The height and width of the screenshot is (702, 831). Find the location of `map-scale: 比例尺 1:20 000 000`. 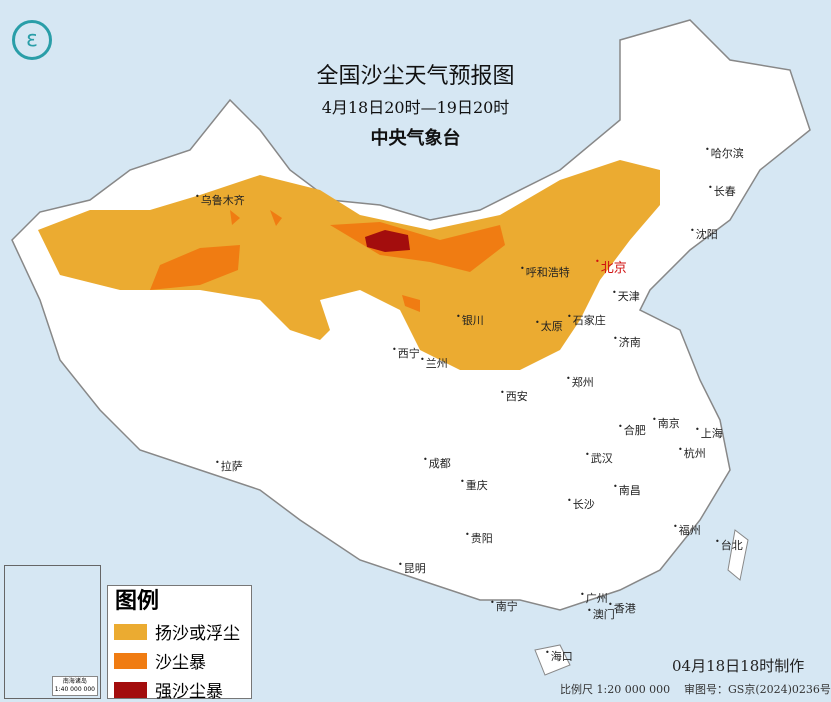

map-scale: 比例尺 1:20 000 000 is located at coordinates (615, 689).